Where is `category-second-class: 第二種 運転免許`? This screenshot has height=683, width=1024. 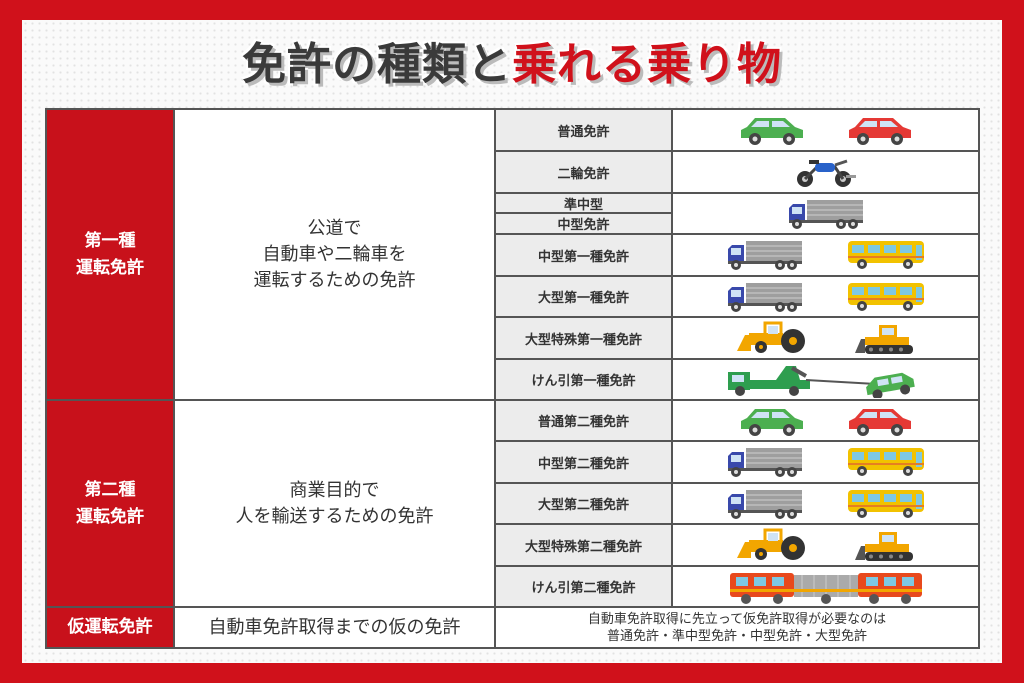
category-second-class: 第二種 運転免許 is located at coordinates (110, 503).